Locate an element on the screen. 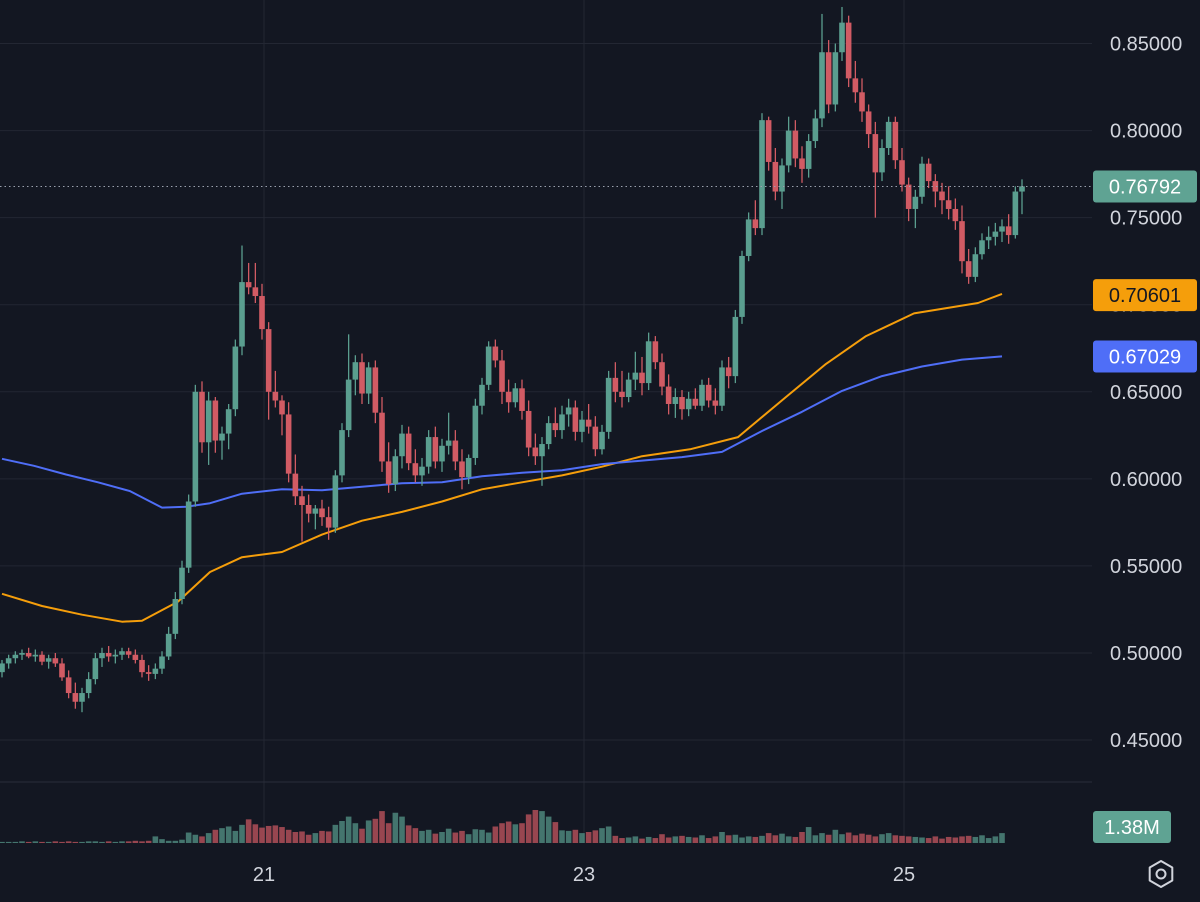  axis-tags: 0.76792 0.70601 0.67029 1.38M is located at coordinates (1145, 506).